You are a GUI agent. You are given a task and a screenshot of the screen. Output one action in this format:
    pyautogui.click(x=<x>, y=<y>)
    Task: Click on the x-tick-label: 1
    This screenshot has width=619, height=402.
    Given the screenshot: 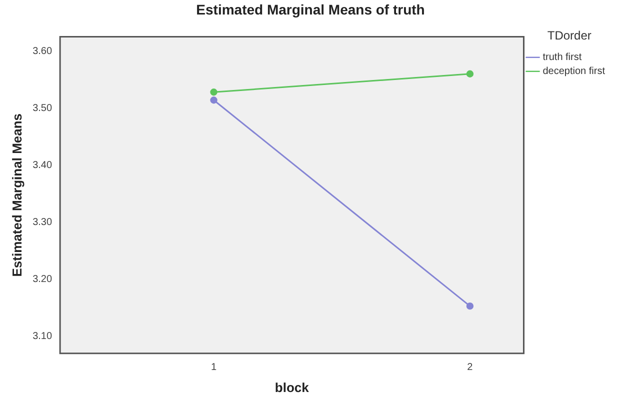 What is the action you would take?
    pyautogui.click(x=213, y=368)
    